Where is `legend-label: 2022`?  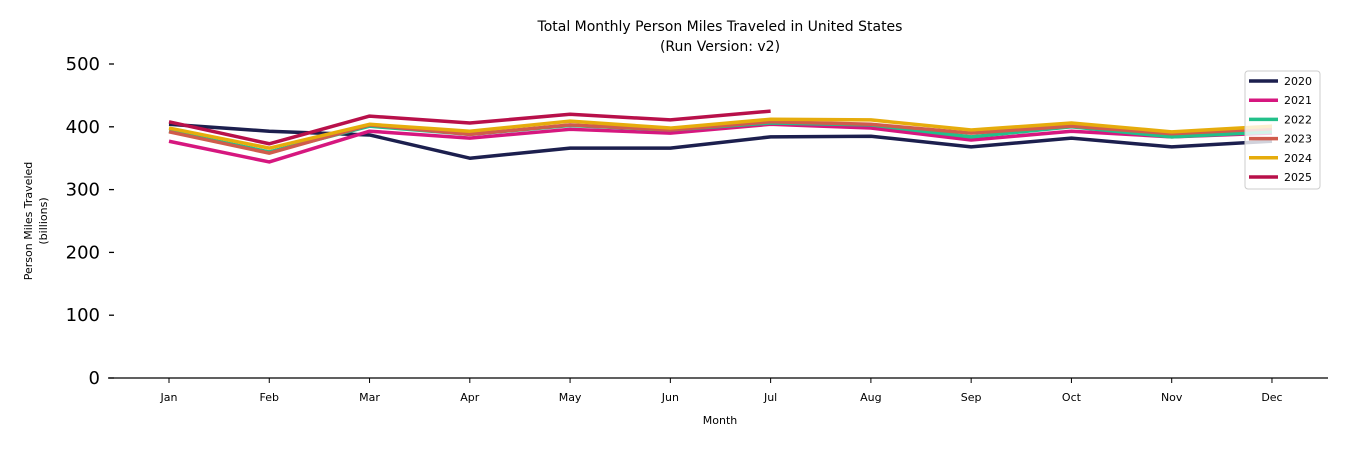
legend-label: 2022 is located at coordinates (1298, 119).